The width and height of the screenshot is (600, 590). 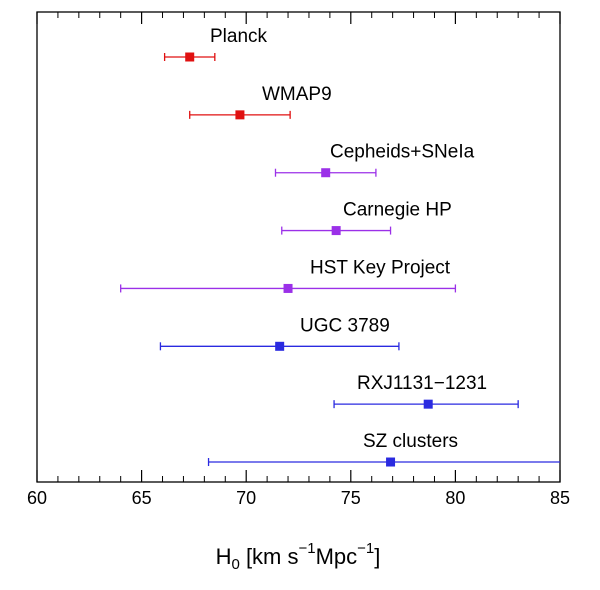 What do you see at coordinates (269, 556) in the screenshot?
I see `x-label-part: [km s` at bounding box center [269, 556].